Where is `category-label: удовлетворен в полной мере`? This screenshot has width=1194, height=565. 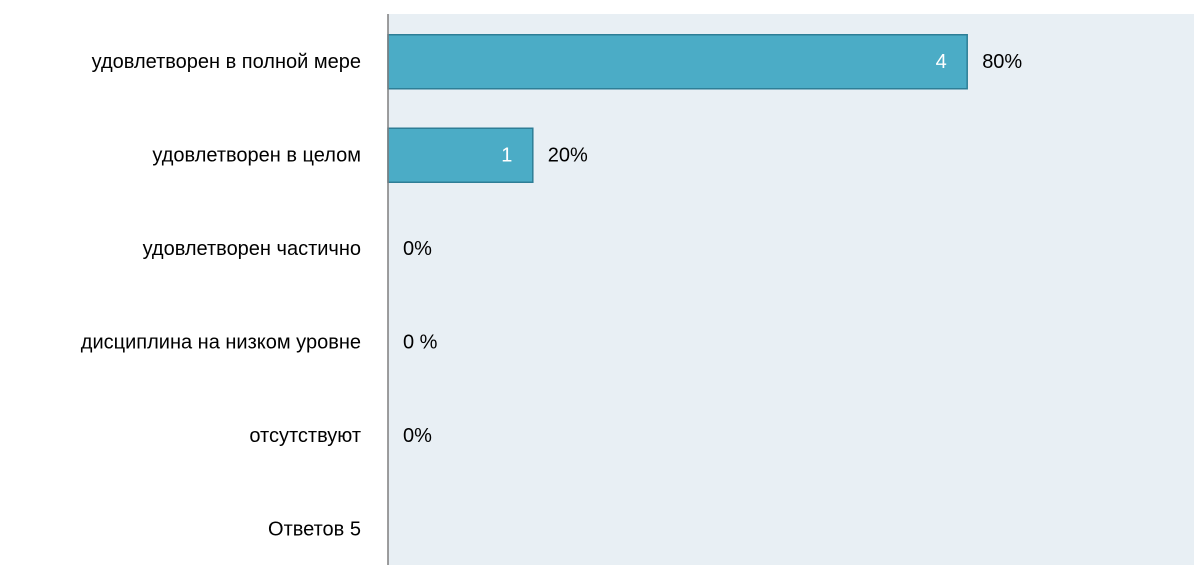 category-label: удовлетворен в полной мере is located at coordinates (226, 62).